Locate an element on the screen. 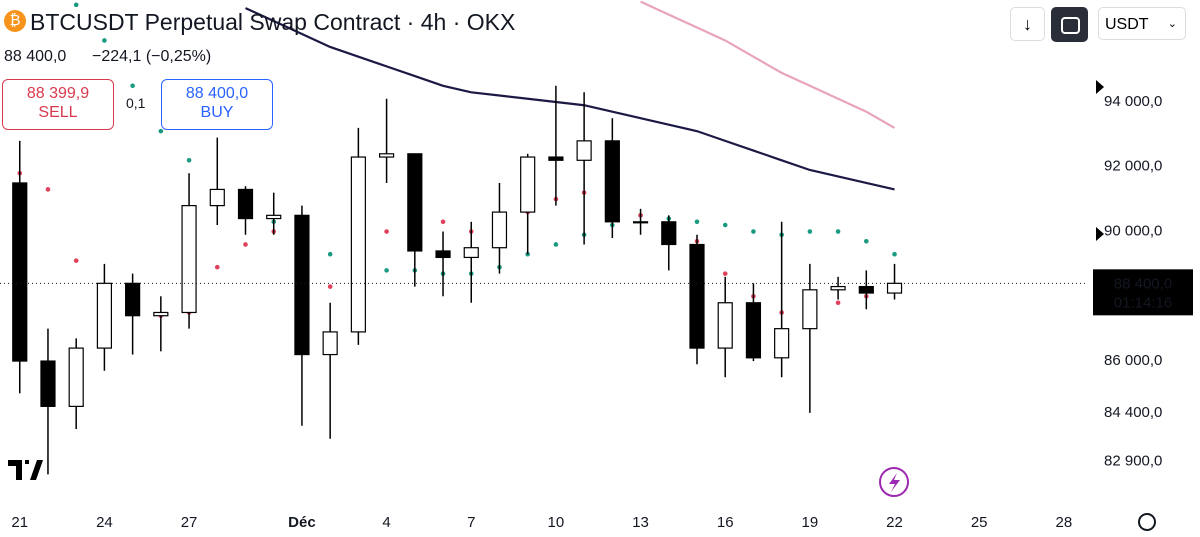 The height and width of the screenshot is (537, 1200). y-tick-label: 86 000,0 is located at coordinates (1133, 360).